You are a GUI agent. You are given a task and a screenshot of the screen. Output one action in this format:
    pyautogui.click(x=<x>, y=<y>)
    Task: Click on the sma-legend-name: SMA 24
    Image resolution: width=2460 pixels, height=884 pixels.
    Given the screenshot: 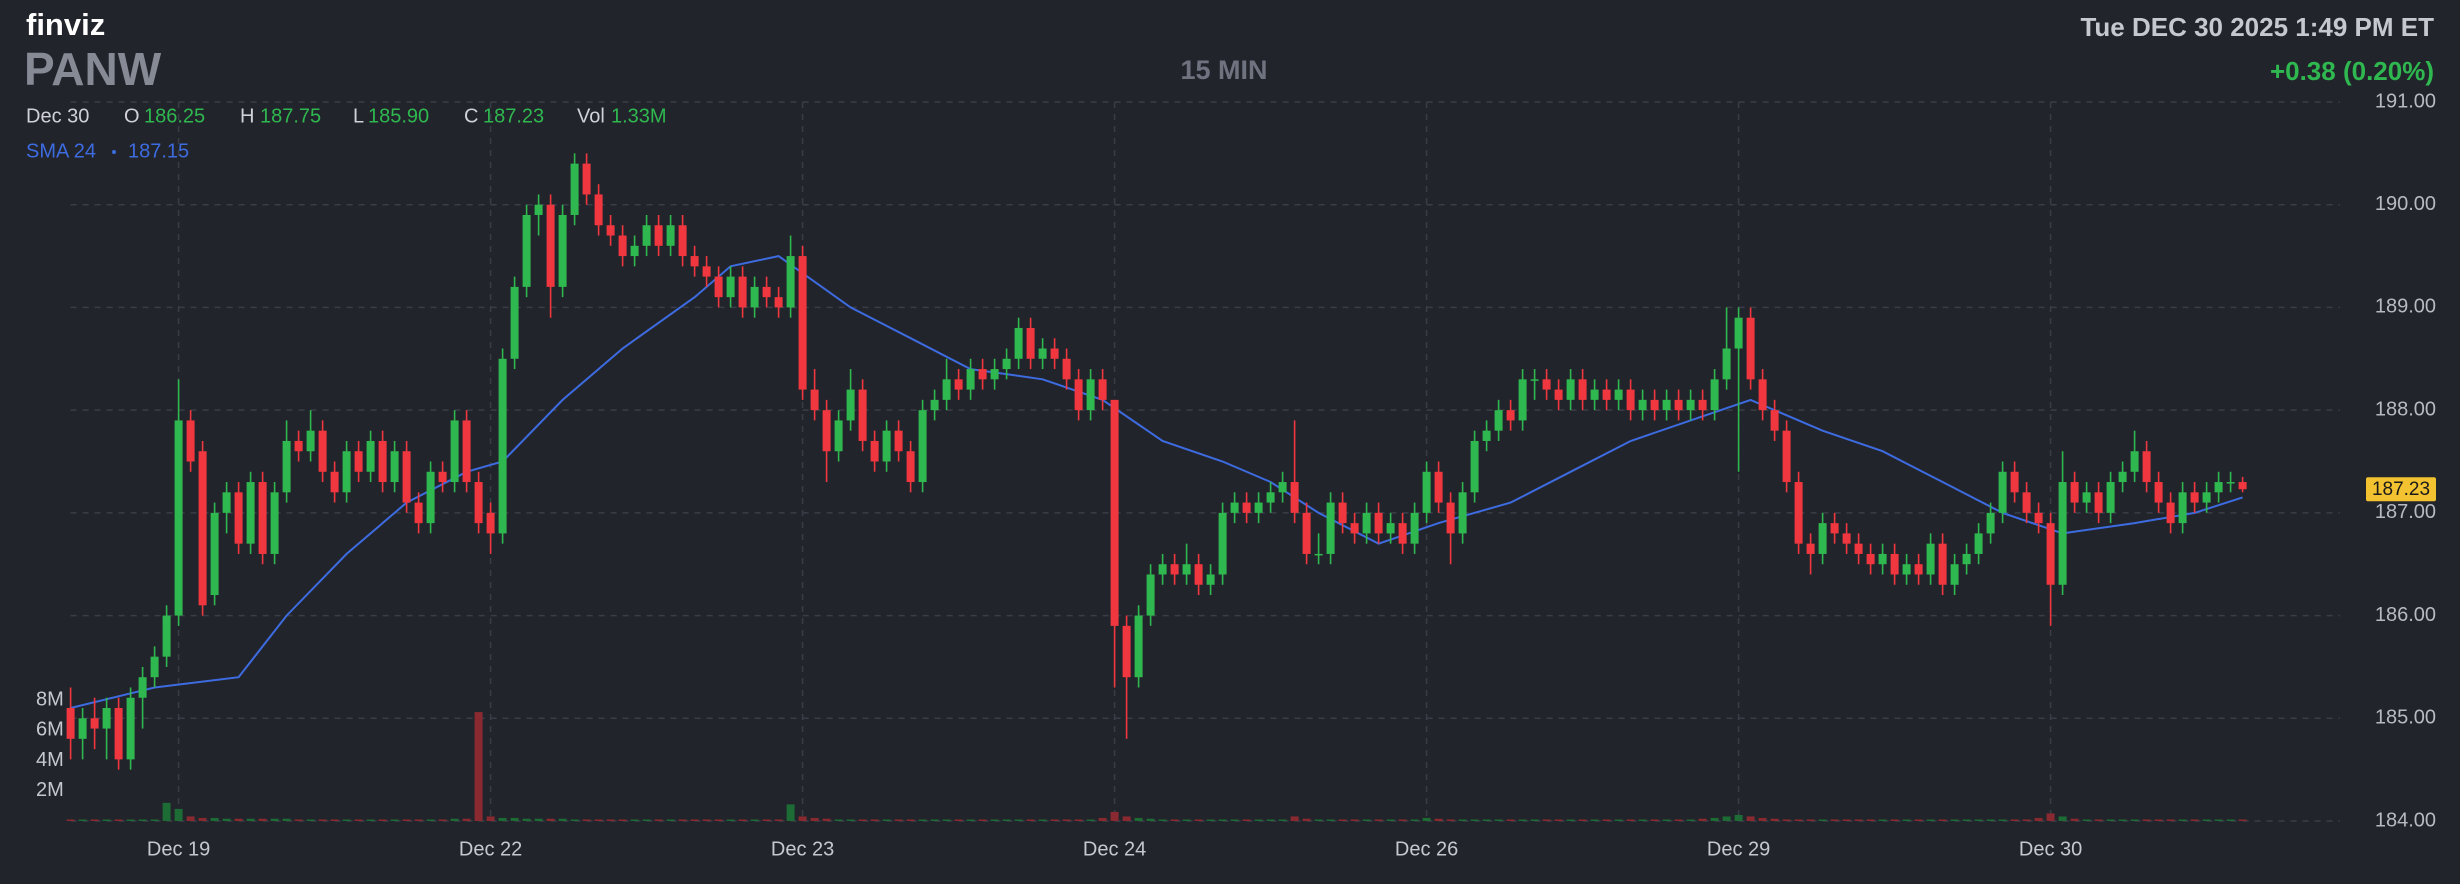 What is the action you would take?
    pyautogui.click(x=61, y=151)
    